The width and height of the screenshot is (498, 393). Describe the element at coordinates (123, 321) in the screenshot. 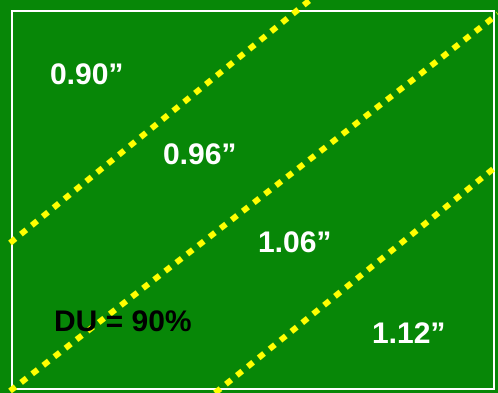

I see `du-label: DU = 90%` at that location.